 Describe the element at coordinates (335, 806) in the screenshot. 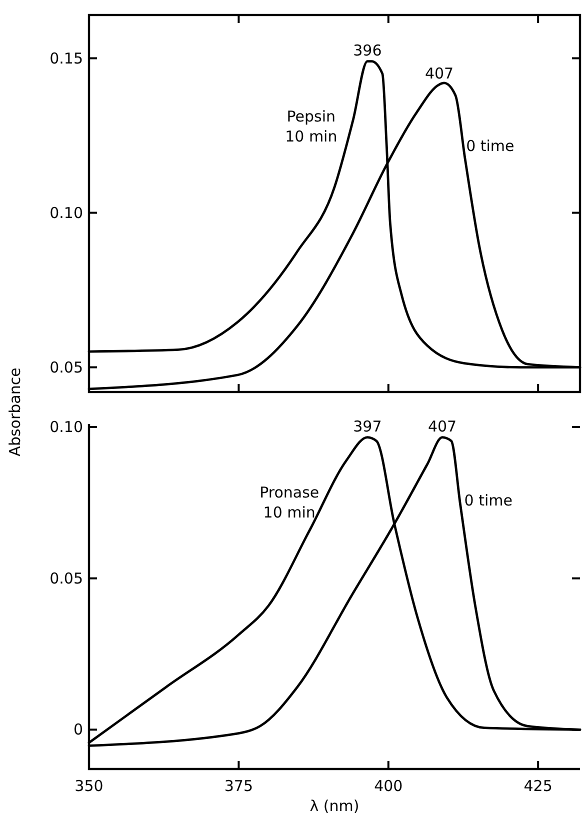

I see `x-axis-title: λ (nm)` at that location.